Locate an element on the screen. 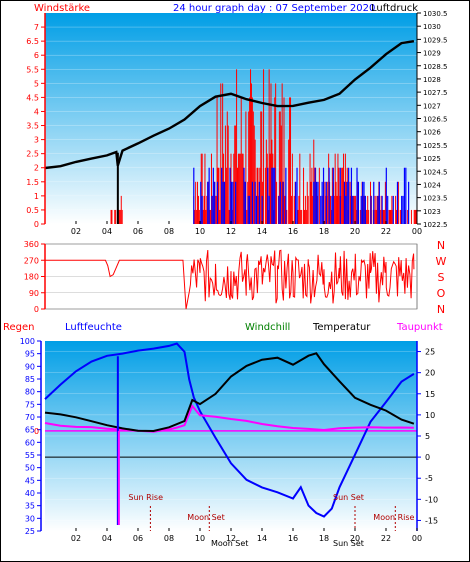 This screenshot has height=562, width=470. direction-tick-label: 0 is located at coordinates (36, 309).